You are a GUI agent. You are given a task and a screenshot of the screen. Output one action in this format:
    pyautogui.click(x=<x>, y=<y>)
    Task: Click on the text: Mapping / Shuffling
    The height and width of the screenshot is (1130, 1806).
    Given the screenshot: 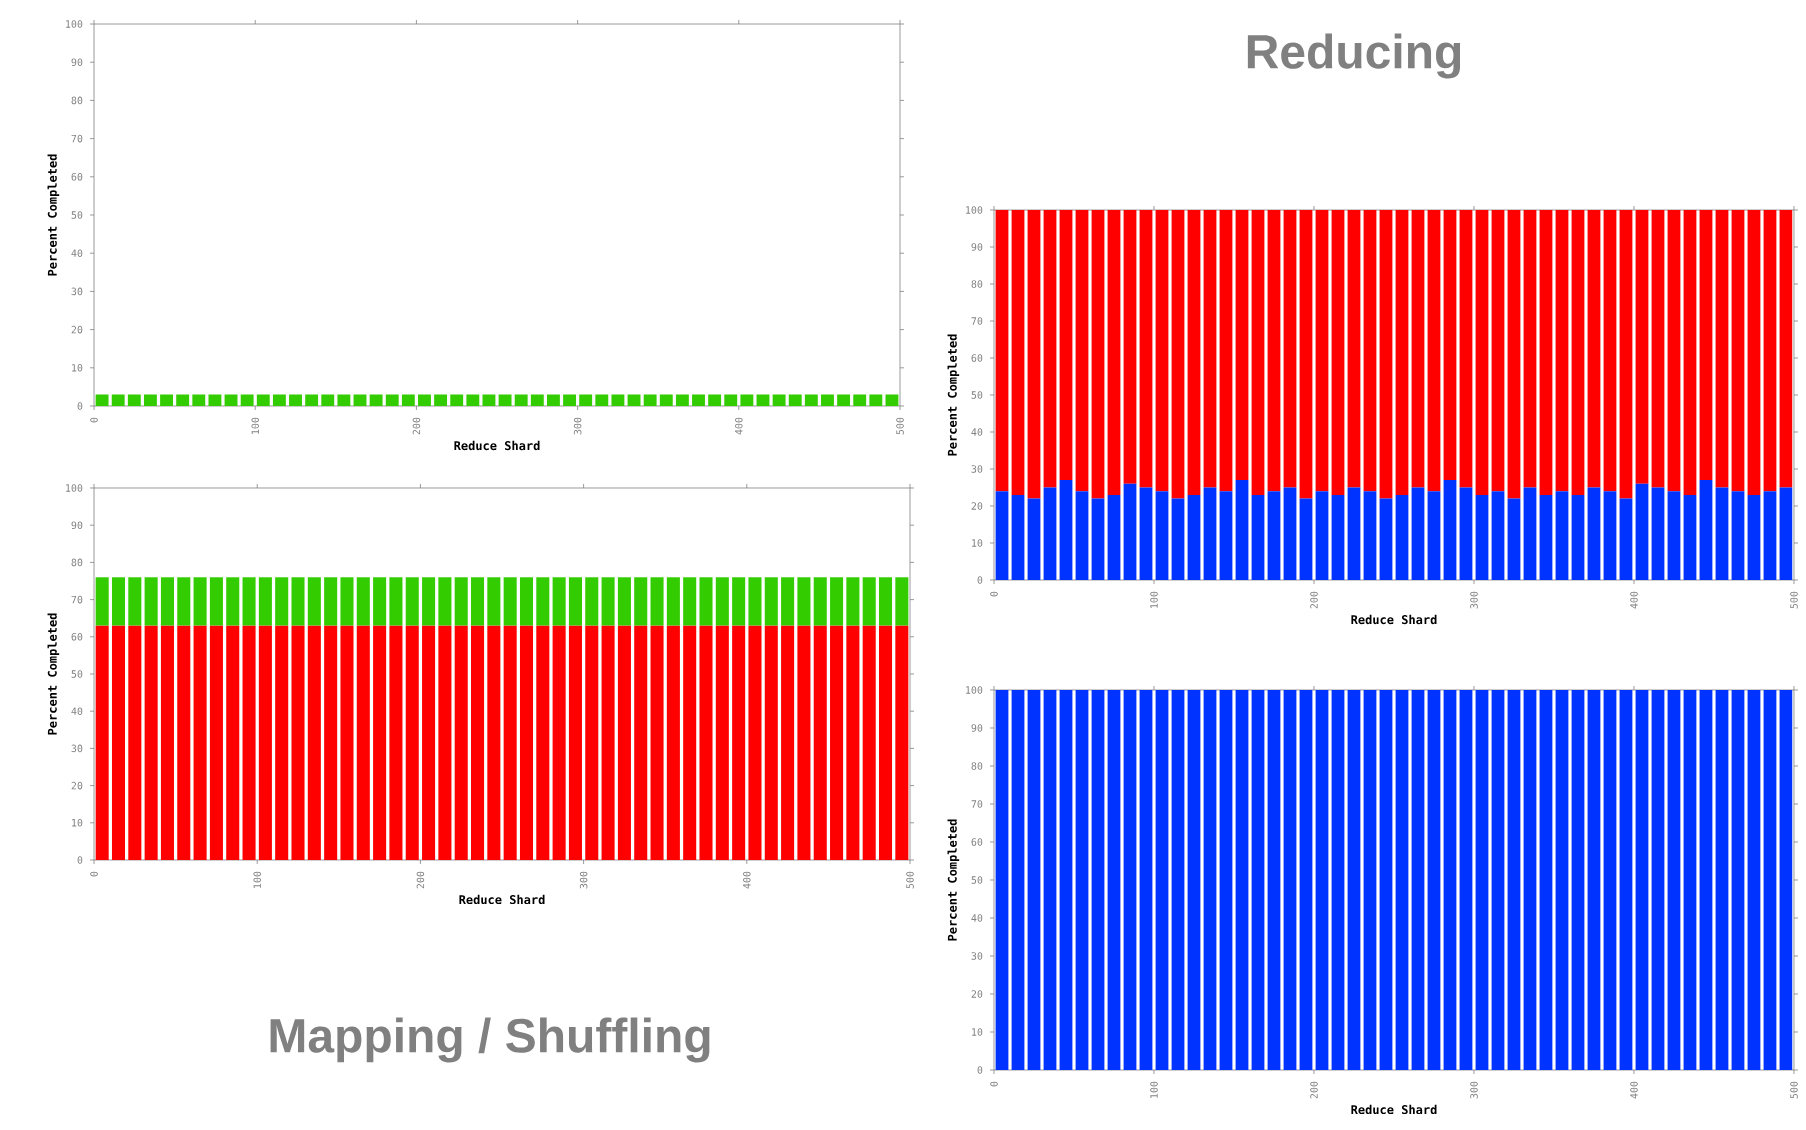 What is the action you would take?
    pyautogui.click(x=490, y=1040)
    